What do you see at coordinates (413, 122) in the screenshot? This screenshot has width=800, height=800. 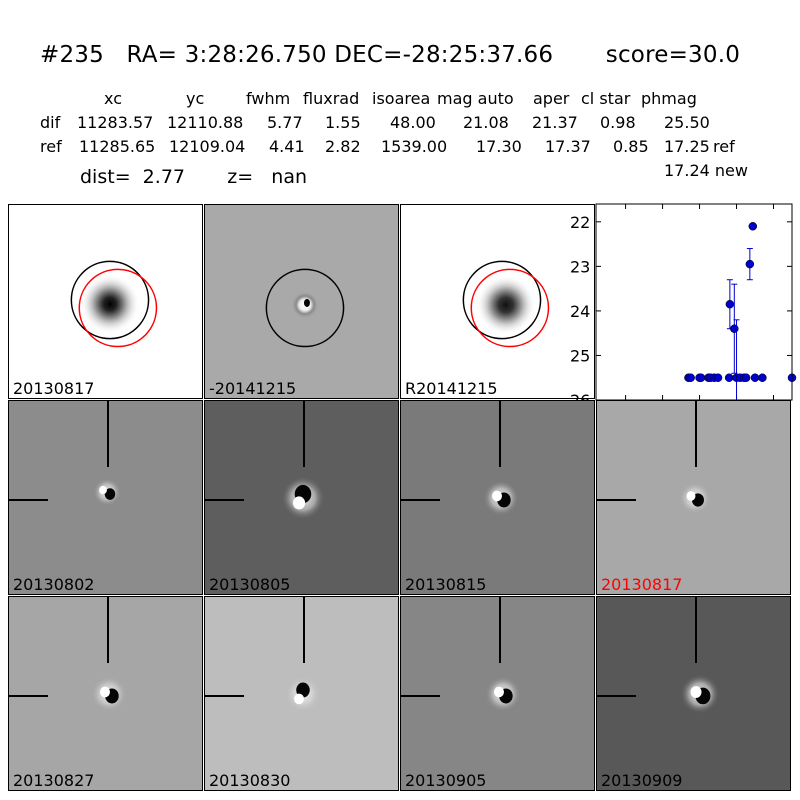 I see `dif-isoarea: 48.00` at bounding box center [413, 122].